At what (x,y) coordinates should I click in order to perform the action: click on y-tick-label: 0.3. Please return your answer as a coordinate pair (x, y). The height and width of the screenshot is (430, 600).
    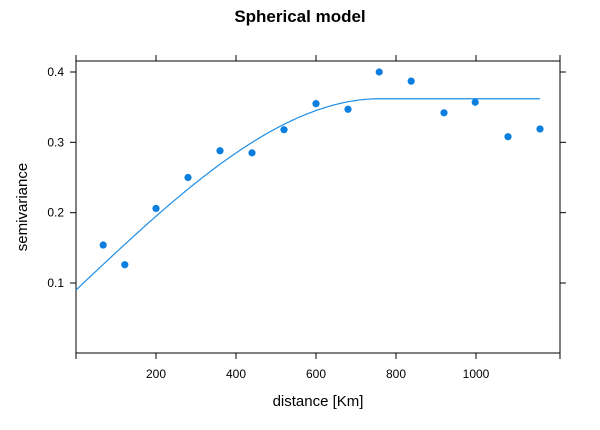
    Looking at the image, I should click on (55, 142).